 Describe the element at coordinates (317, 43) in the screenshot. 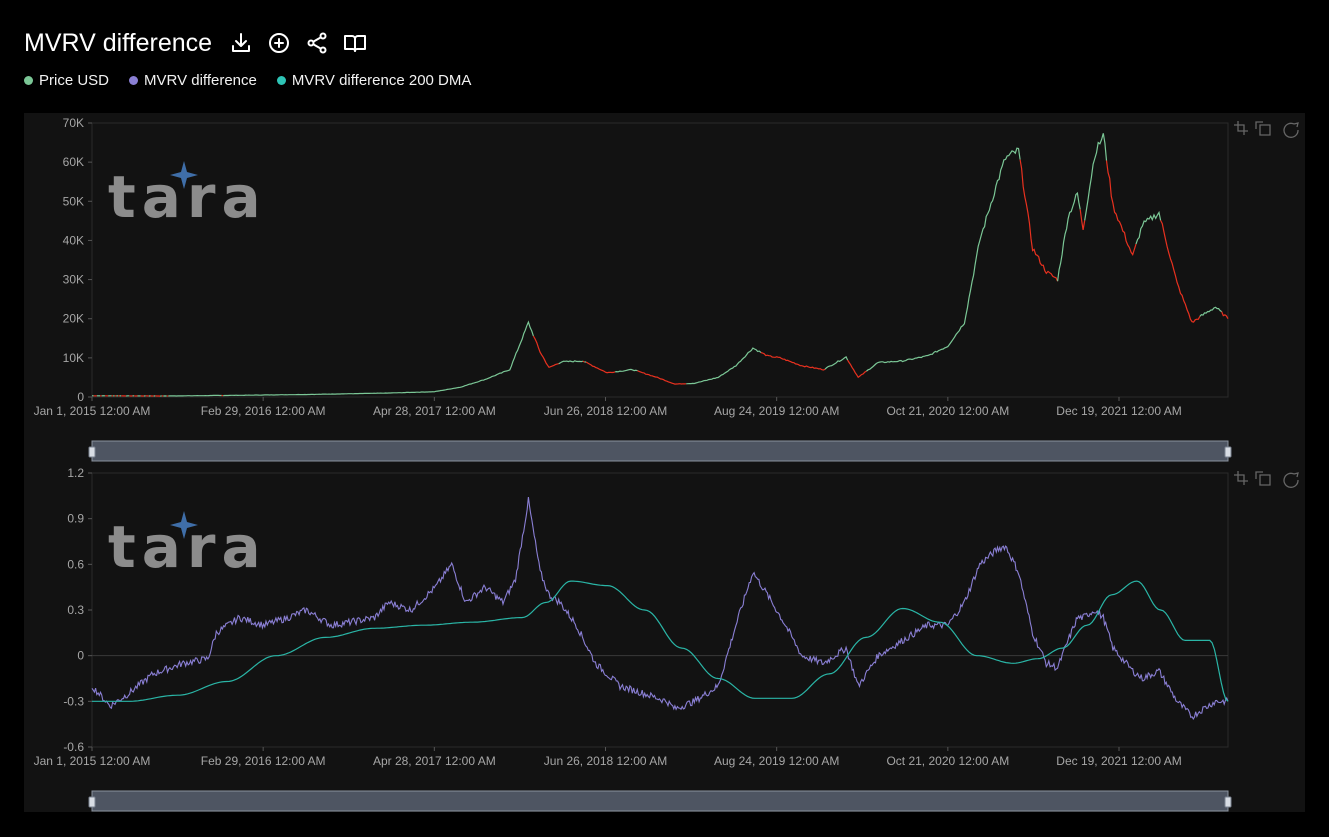

I see `share-icon` at that location.